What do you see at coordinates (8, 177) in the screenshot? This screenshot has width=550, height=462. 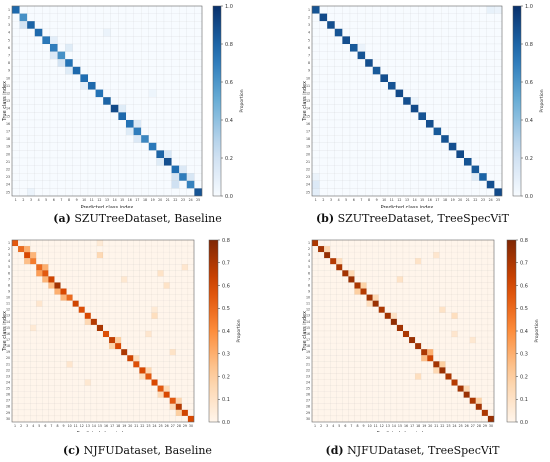 I see `y-tick-label: 23` at bounding box center [8, 177].